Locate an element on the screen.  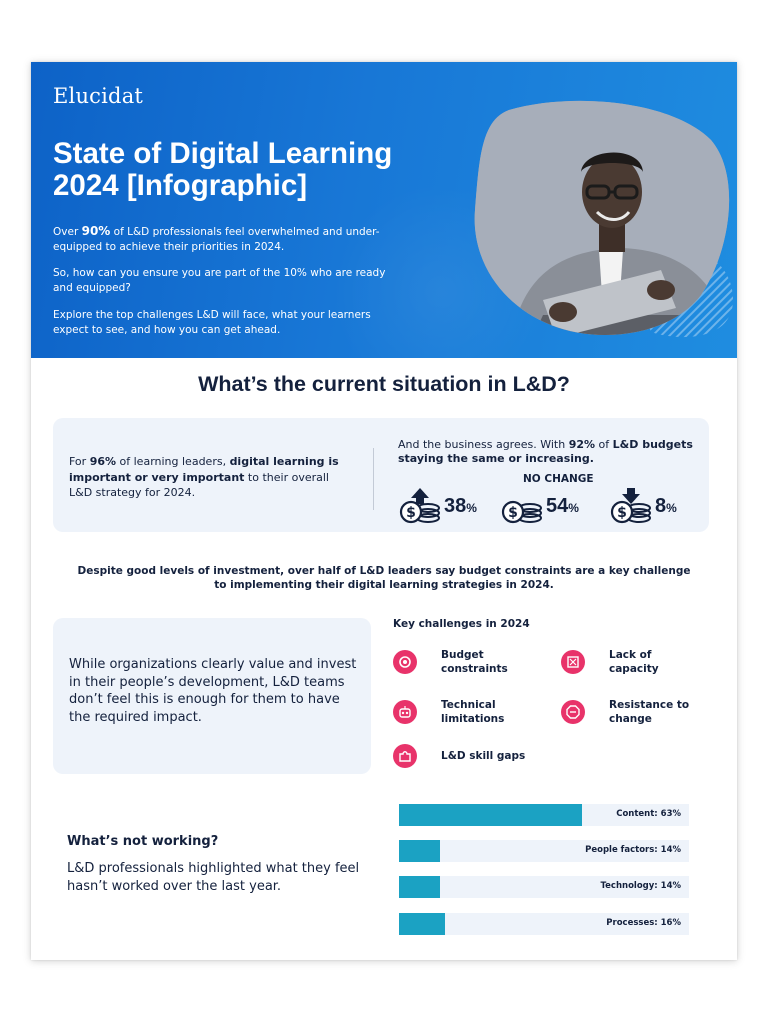
bar-people-factors is located at coordinates (419, 851).